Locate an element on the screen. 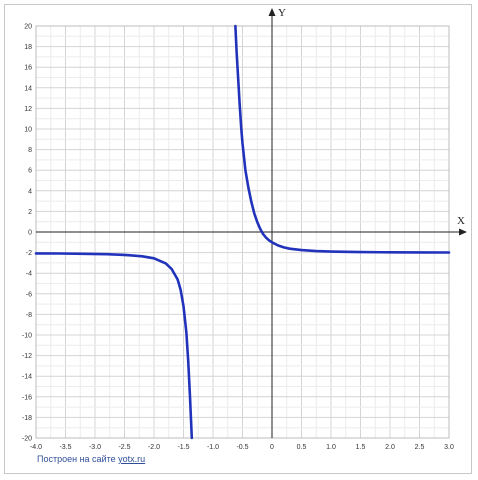 This screenshot has height=480, width=478. series-curve-segment is located at coordinates (114, 346).